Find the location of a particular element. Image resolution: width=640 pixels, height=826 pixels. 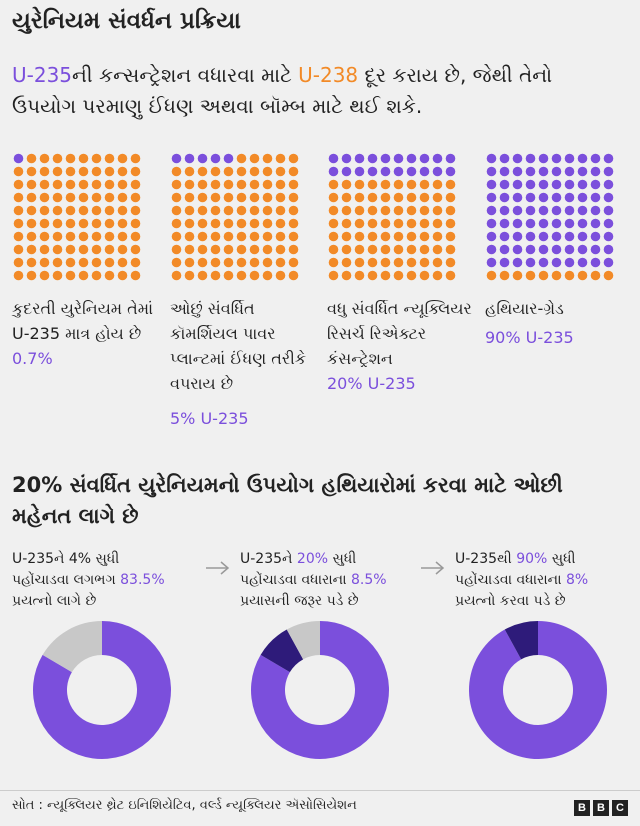

step-1-line-a: U-235ને 4% સુધી is located at coordinates (66, 559).